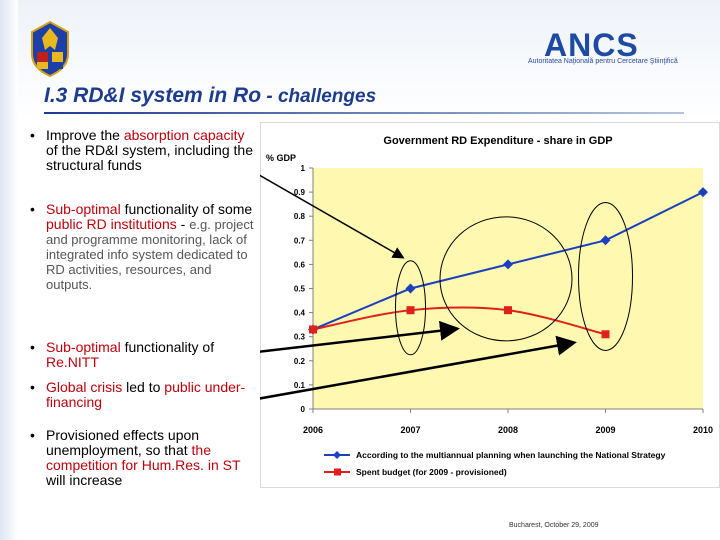  I want to click on series-line-spent, so click(459, 321).